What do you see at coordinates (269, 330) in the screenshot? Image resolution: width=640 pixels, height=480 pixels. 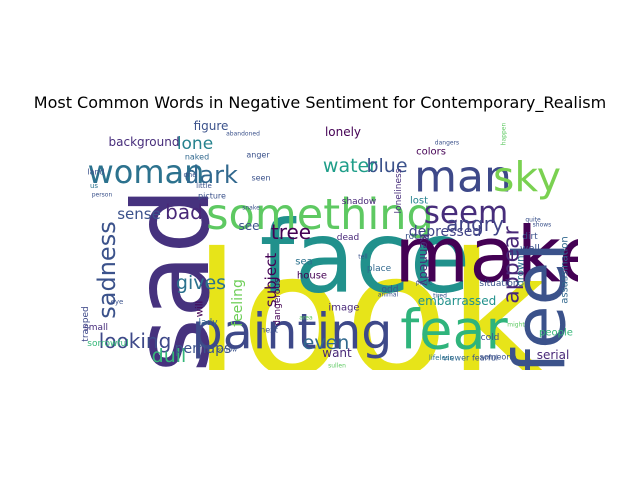 I see `word-next: next` at bounding box center [269, 330].